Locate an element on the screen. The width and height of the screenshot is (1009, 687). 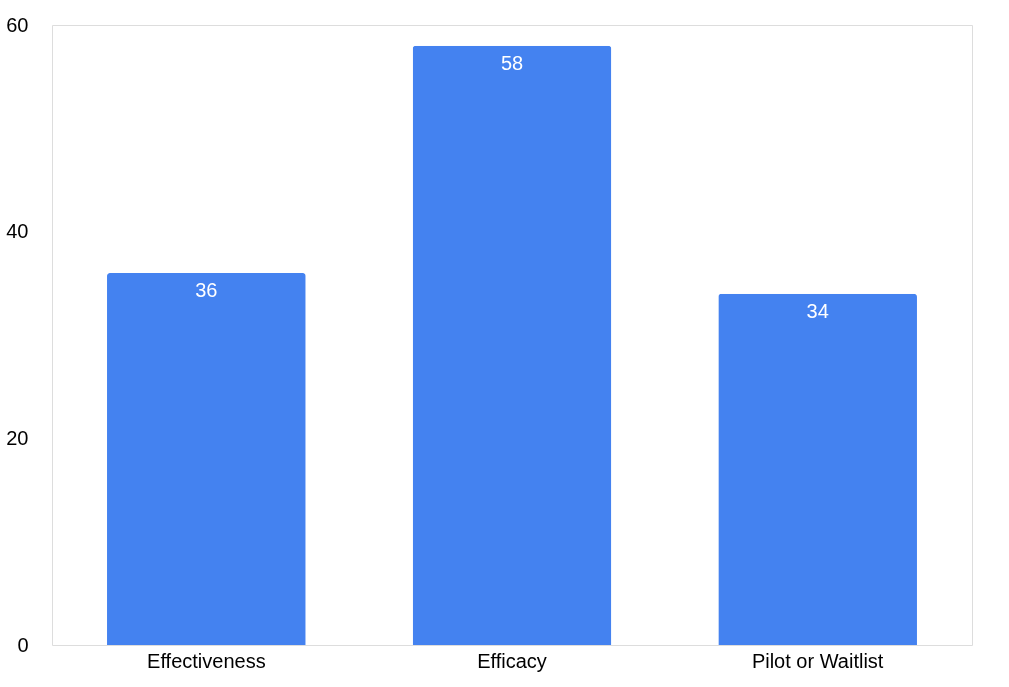
y-tick-label: 0 is located at coordinates (23, 644).